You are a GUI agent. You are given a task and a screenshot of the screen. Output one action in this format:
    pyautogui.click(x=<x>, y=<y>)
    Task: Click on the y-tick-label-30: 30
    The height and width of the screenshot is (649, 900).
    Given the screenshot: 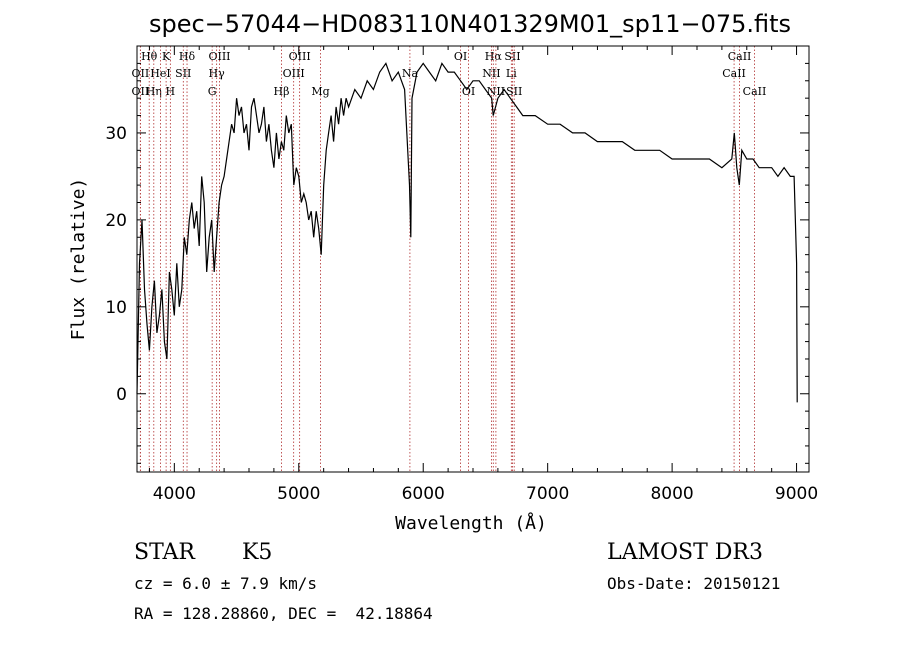 What is the action you would take?
    pyautogui.click(x=116, y=134)
    